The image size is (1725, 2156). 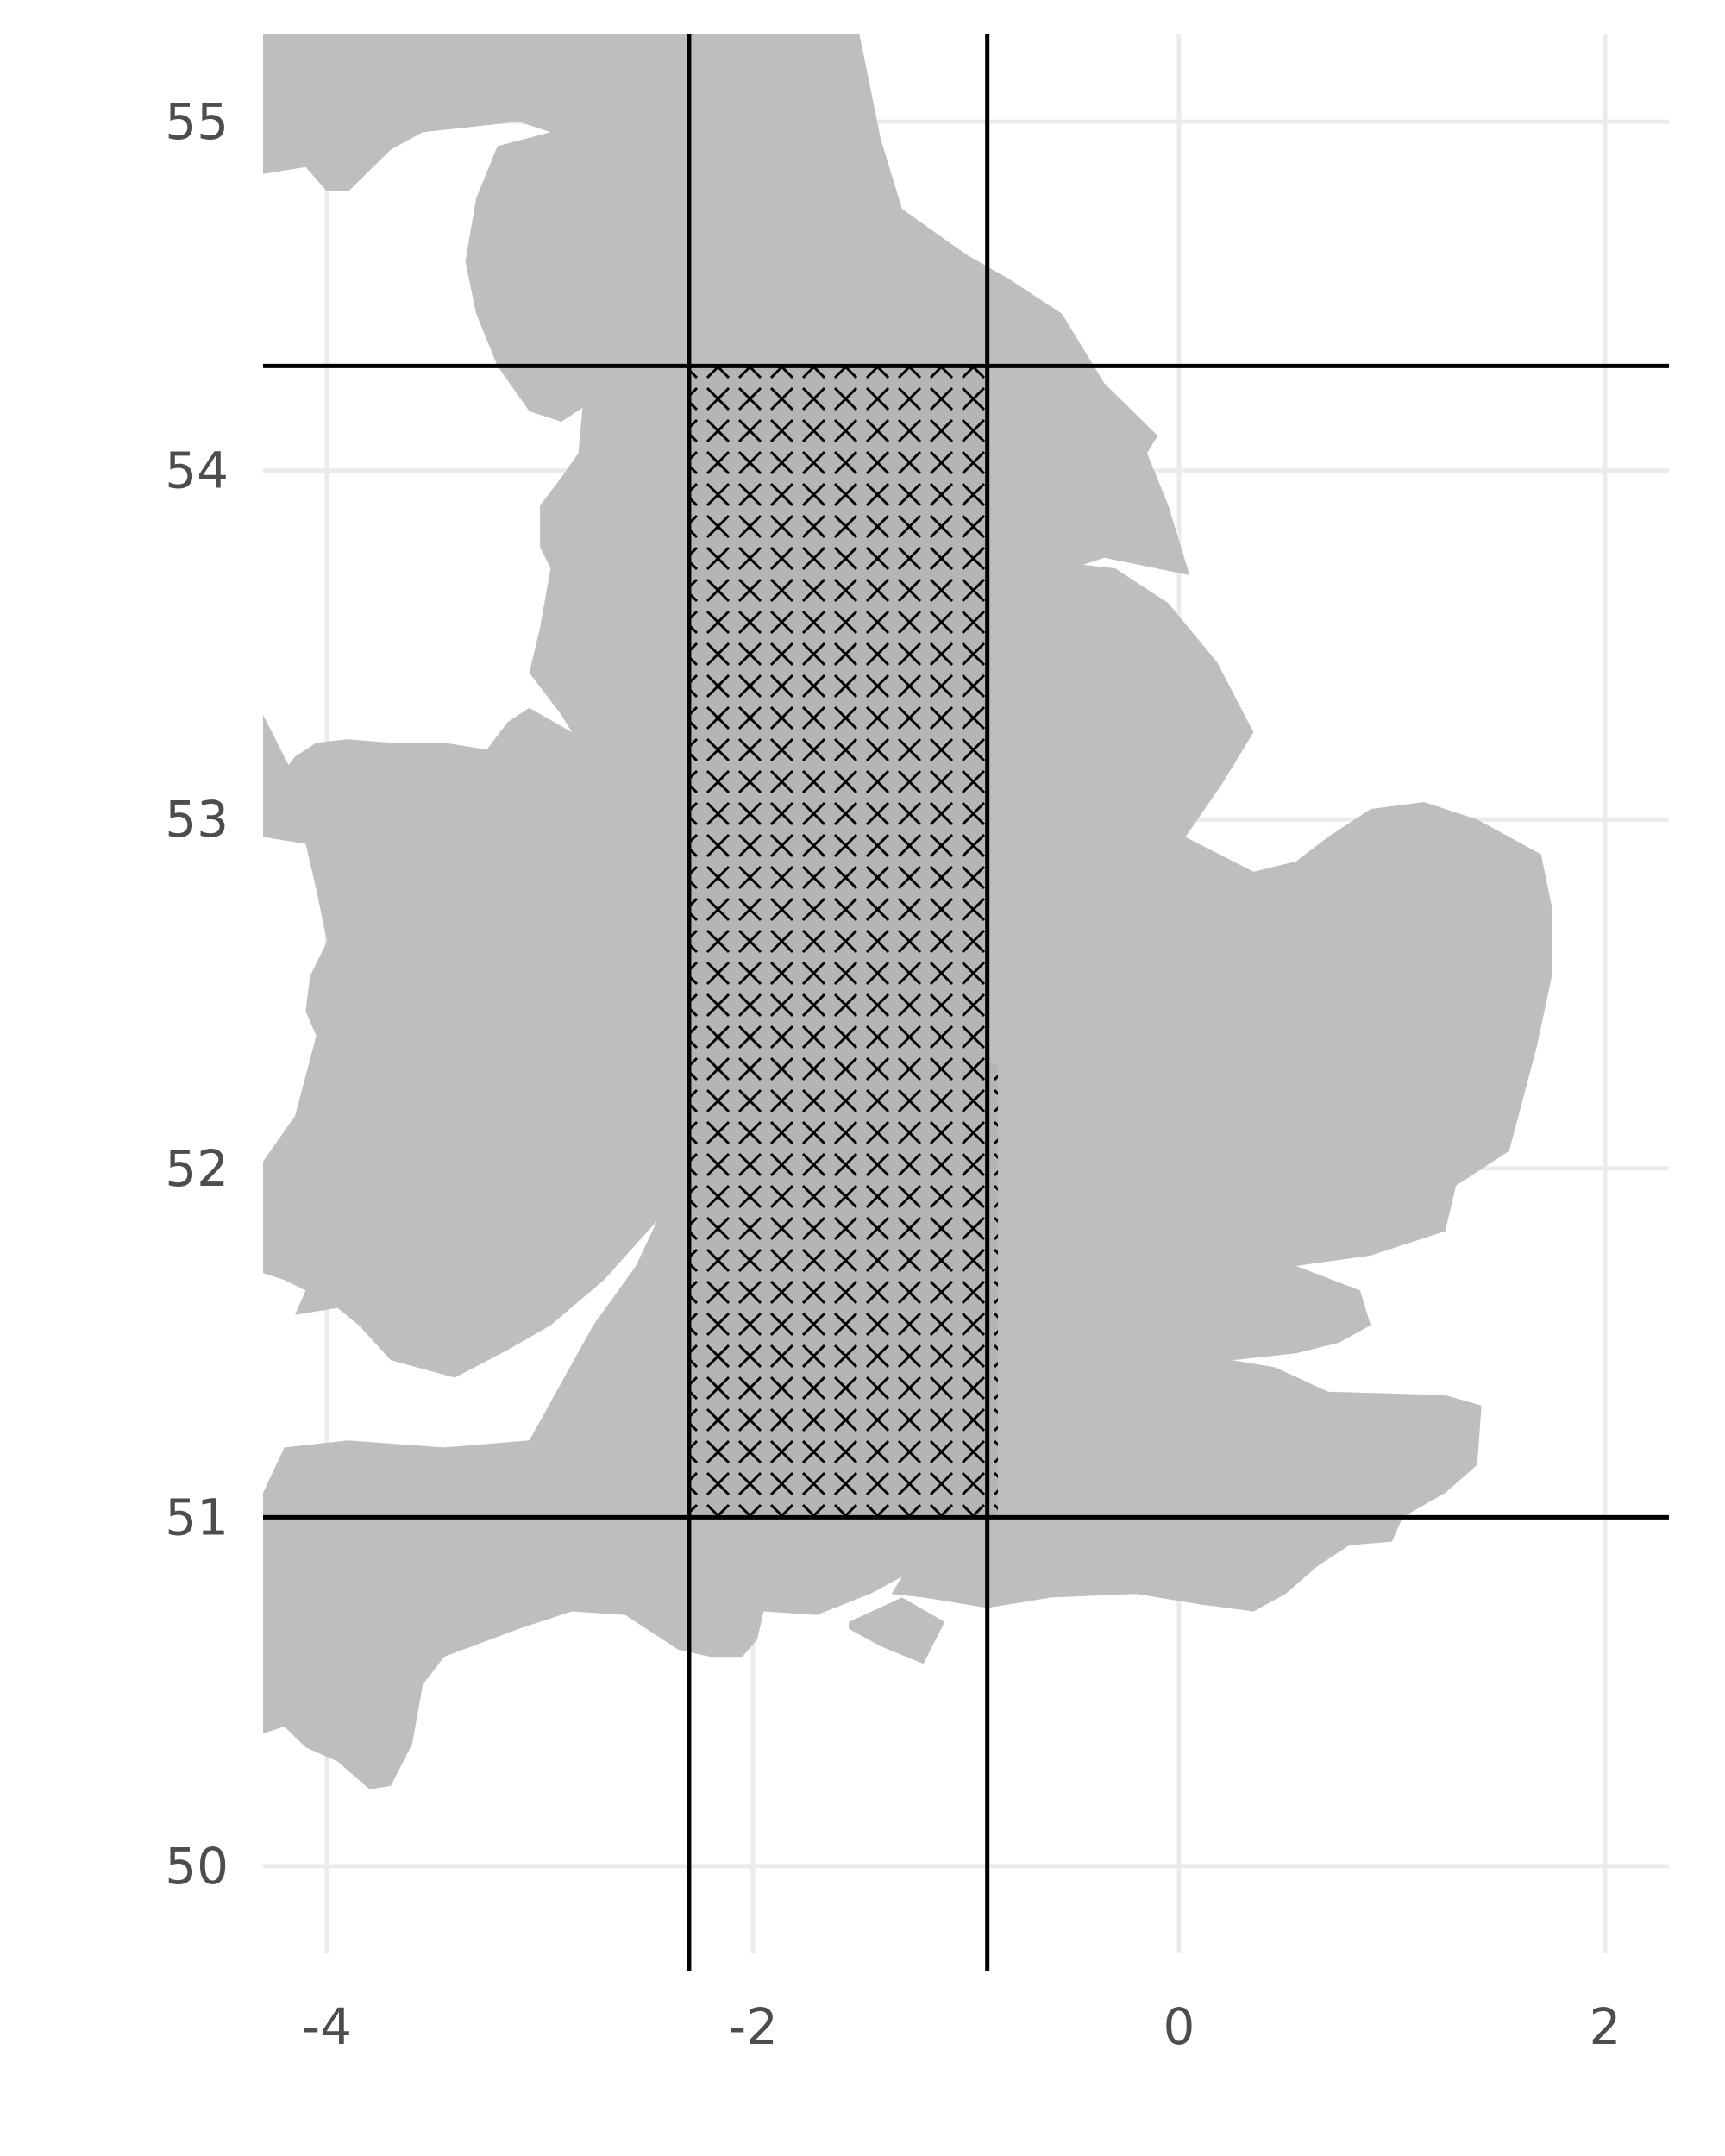 What do you see at coordinates (327, 2026) in the screenshot?
I see `x-tick-label: -4` at bounding box center [327, 2026].